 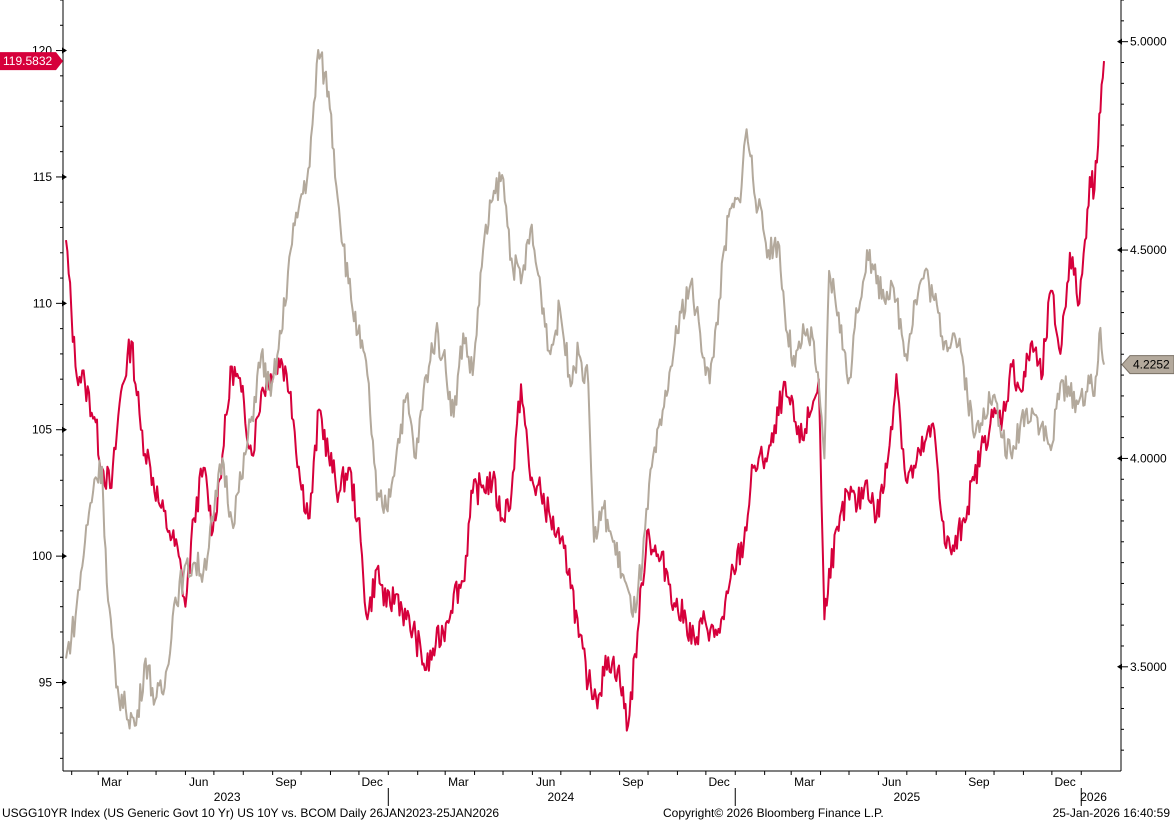 What do you see at coordinates (906, 797) in the screenshot?
I see `x-year-label: 2025` at bounding box center [906, 797].